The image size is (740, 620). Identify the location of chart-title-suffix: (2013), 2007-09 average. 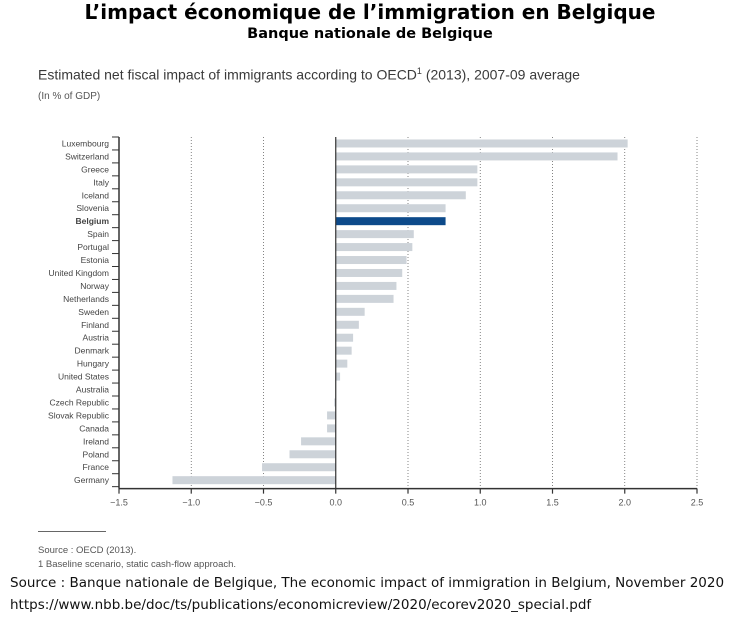
(500, 74).